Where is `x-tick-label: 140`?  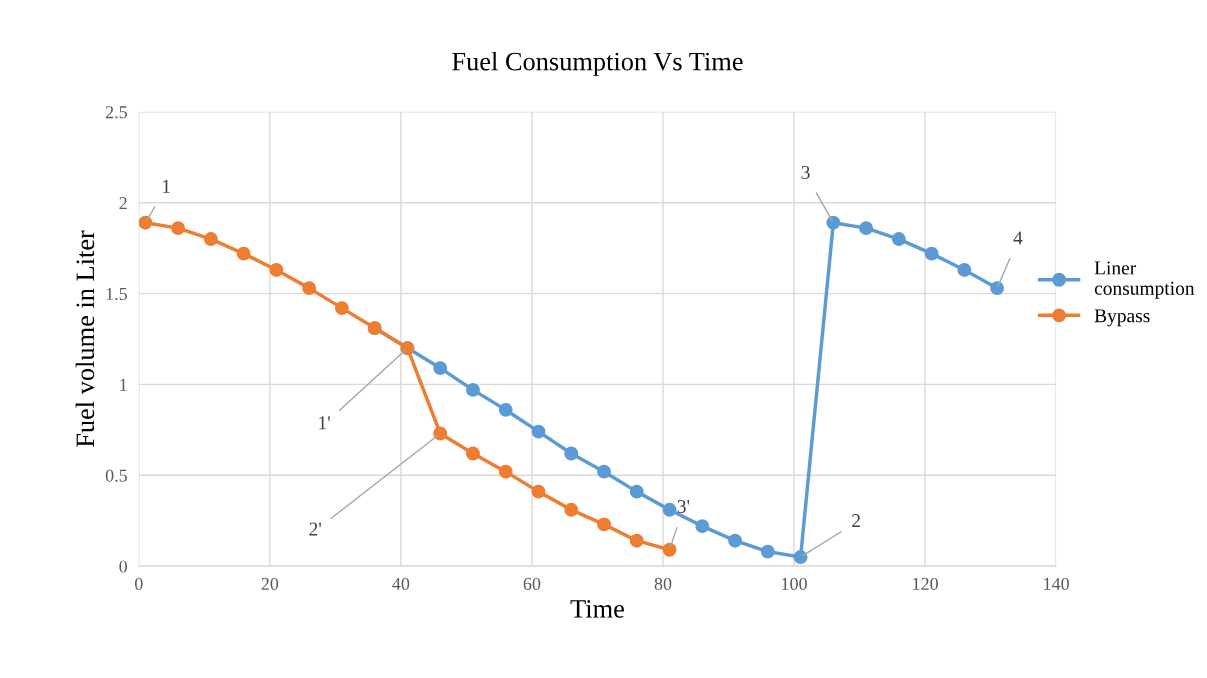
x-tick-label: 140 is located at coordinates (1056, 583).